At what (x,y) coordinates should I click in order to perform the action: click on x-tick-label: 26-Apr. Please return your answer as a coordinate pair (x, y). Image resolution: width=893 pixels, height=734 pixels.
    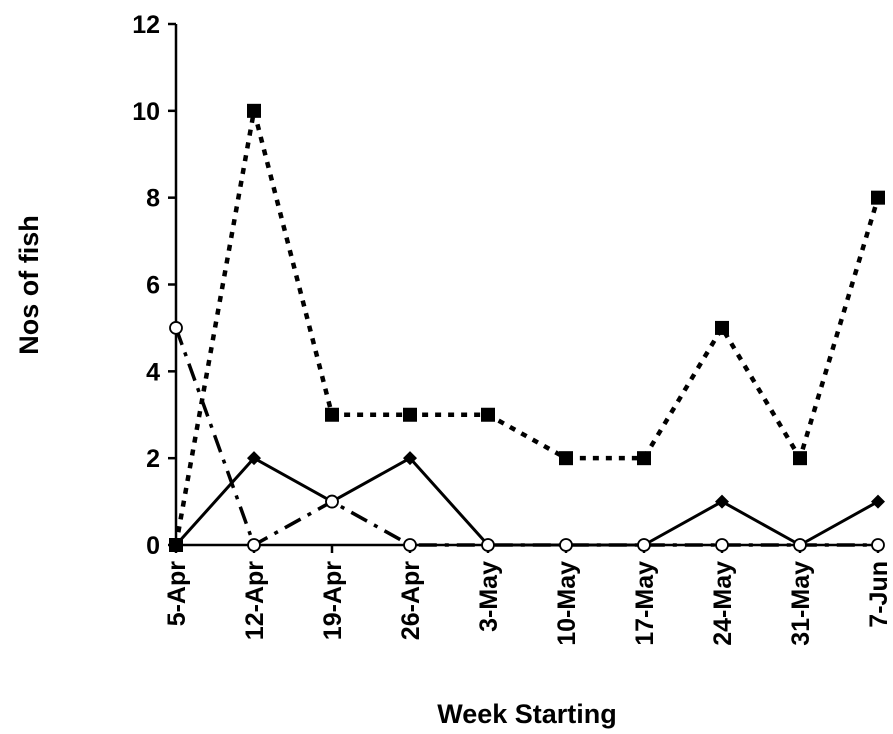
    Looking at the image, I should click on (411, 600).